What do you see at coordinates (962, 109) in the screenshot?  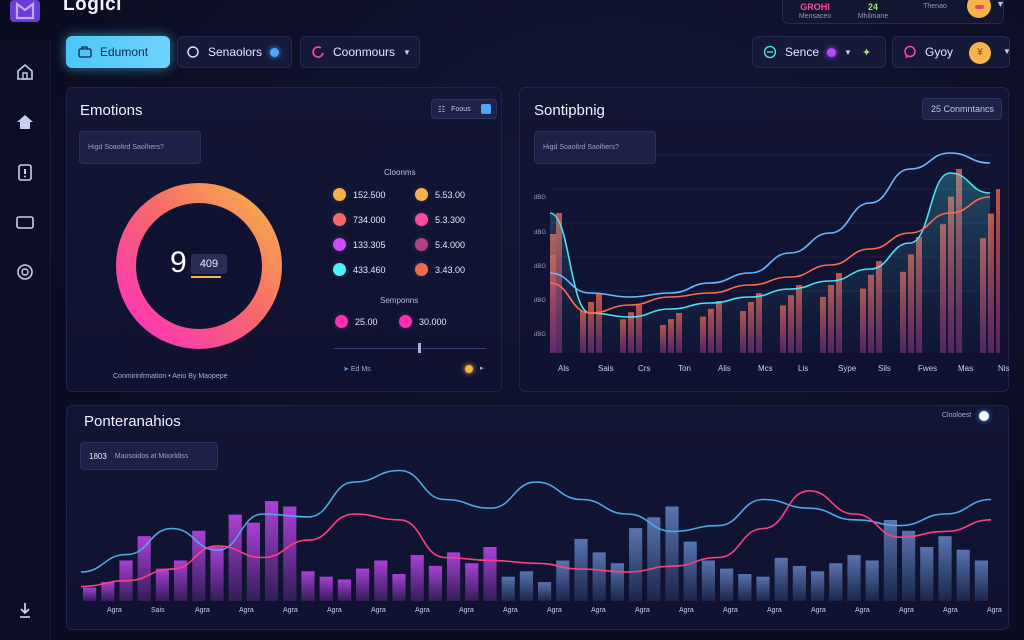 I see `comments-badge: 25 Conmntancs` at bounding box center [962, 109].